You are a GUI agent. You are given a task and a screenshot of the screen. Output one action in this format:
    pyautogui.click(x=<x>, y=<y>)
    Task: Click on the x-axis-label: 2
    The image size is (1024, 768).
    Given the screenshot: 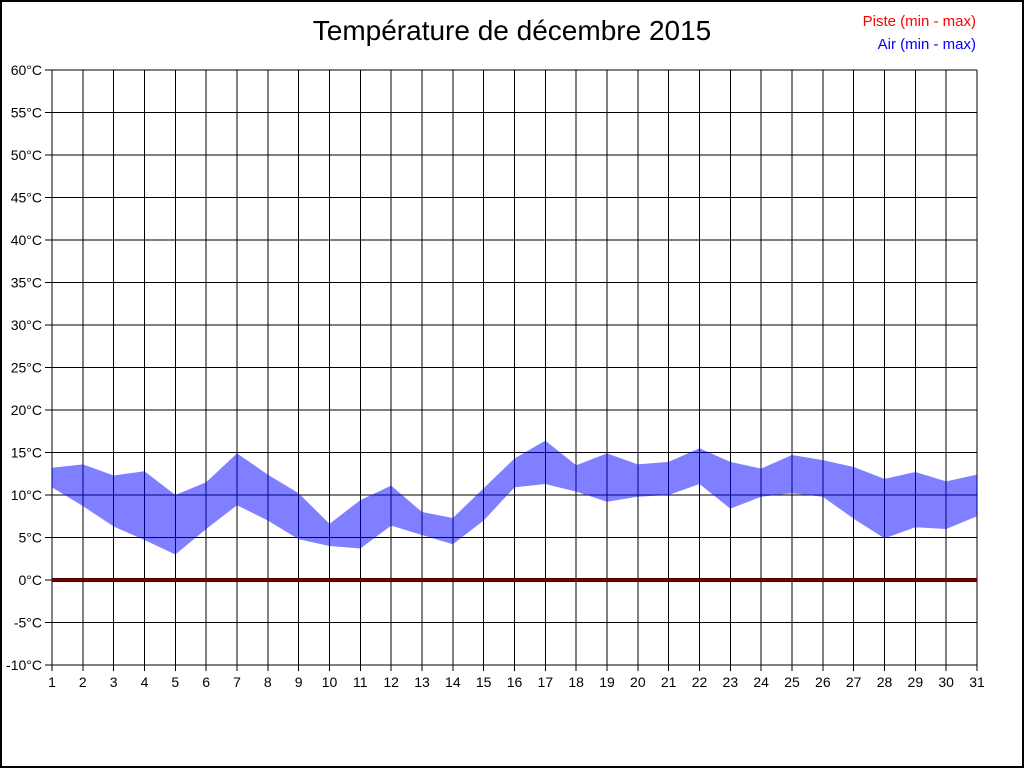 What is the action you would take?
    pyautogui.click(x=83, y=682)
    